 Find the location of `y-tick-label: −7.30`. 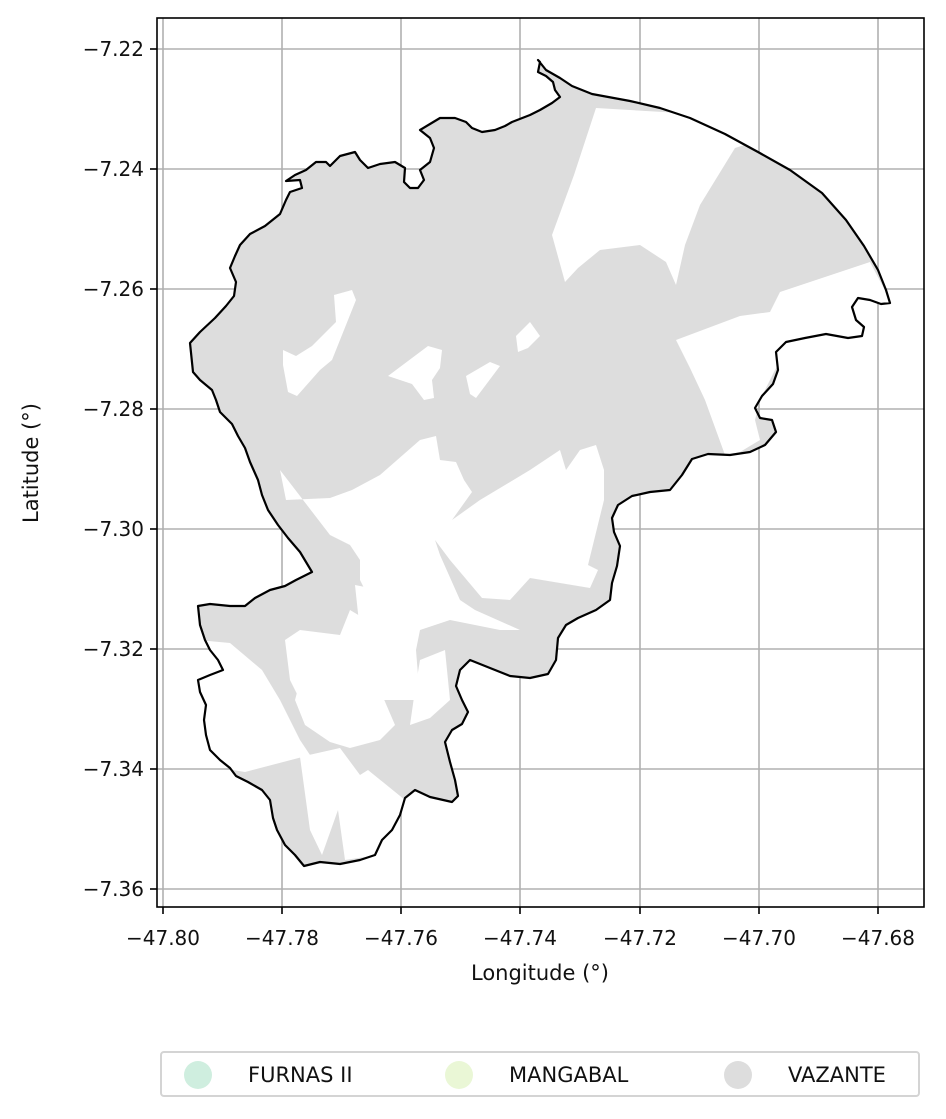

y-tick-label: −7.30 is located at coordinates (113, 529).